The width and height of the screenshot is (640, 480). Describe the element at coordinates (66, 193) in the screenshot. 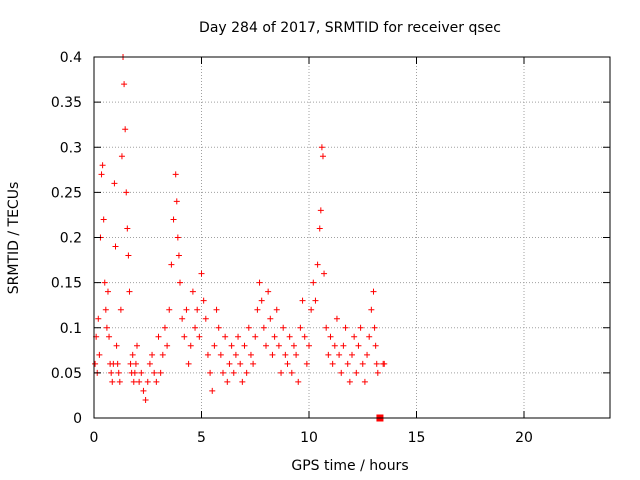

I see `y-tick-label: 0.25` at that location.